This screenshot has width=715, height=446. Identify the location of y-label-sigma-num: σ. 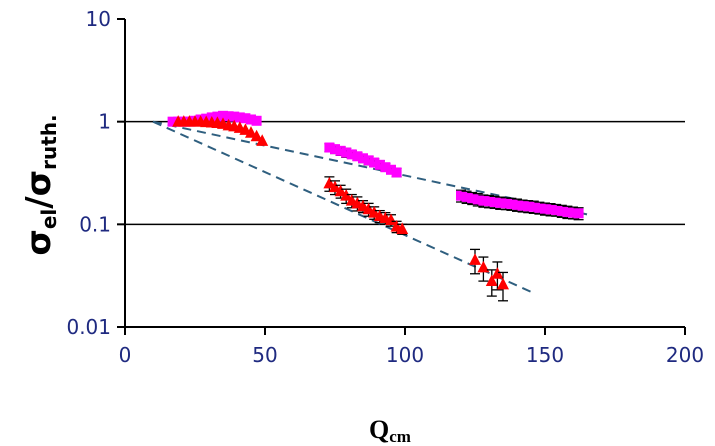
(39, 242).